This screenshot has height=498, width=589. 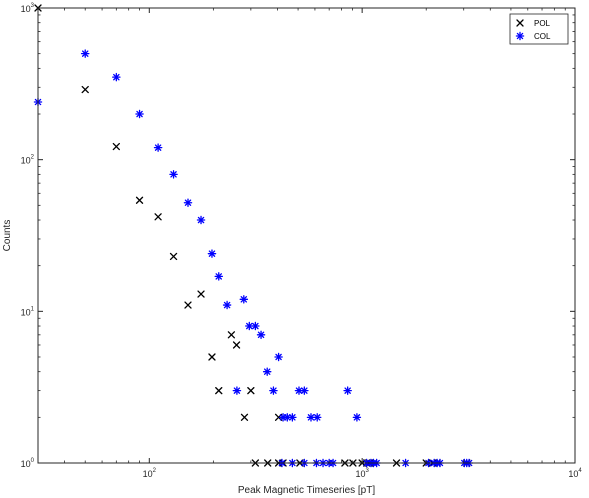 What do you see at coordinates (539, 29) in the screenshot?
I see `legend: POL COL` at bounding box center [539, 29].